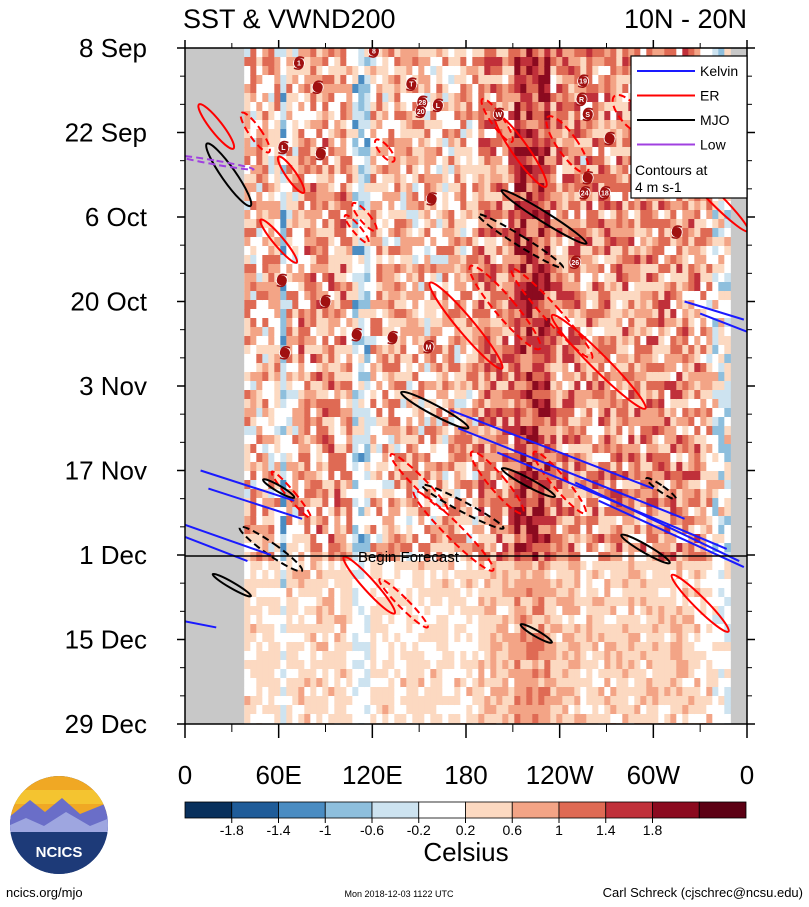 Image resolution: width=809 pixels, height=907 pixels. Describe the element at coordinates (587, 115) in the screenshot. I see `storm-label: S` at that location.